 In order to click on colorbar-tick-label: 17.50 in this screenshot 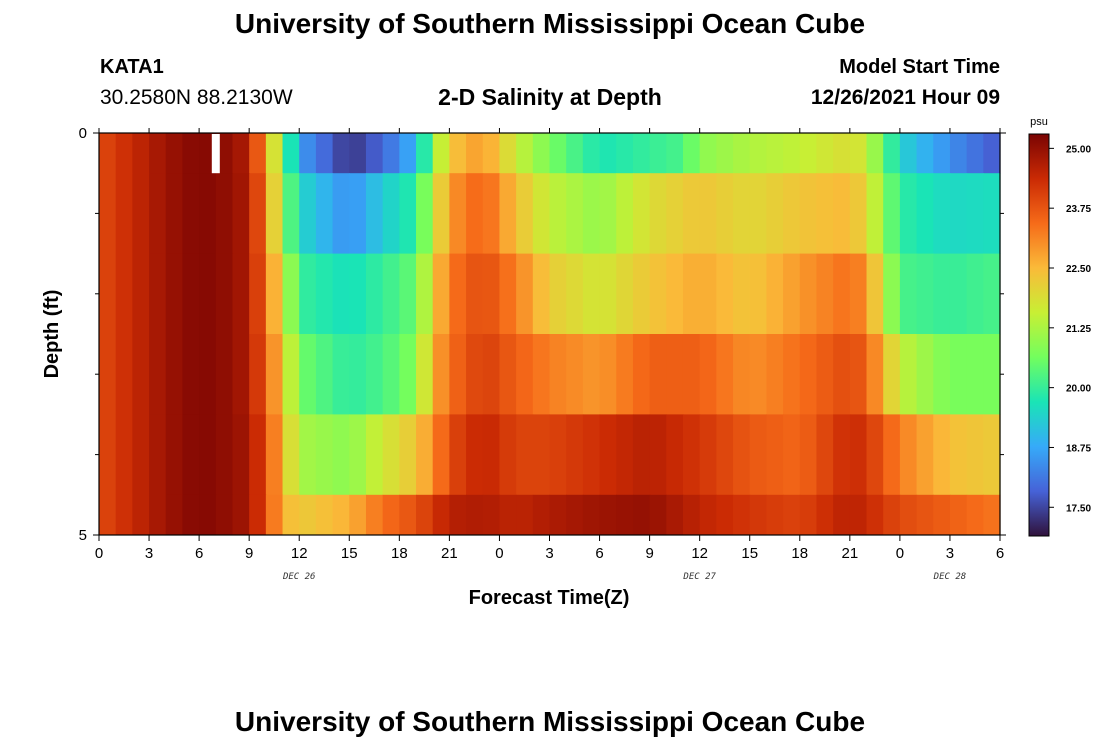, I will do `click(1078, 508)`.